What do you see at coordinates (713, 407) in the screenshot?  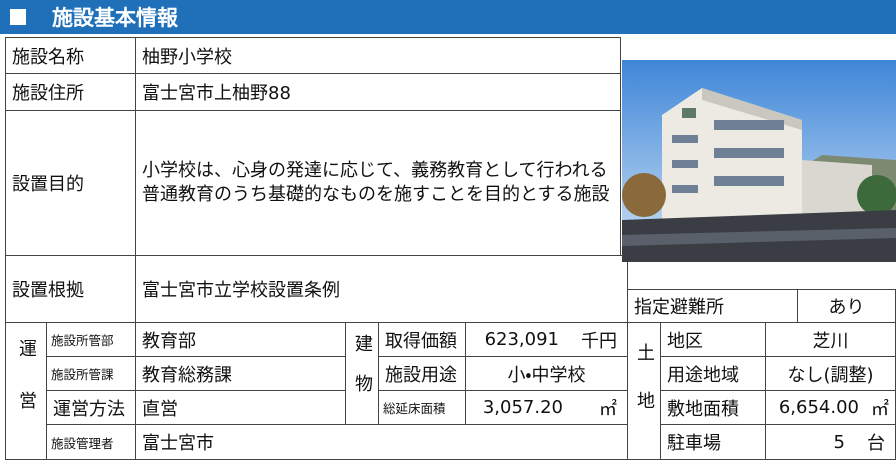 I see `label: 敷地面積` at bounding box center [713, 407].